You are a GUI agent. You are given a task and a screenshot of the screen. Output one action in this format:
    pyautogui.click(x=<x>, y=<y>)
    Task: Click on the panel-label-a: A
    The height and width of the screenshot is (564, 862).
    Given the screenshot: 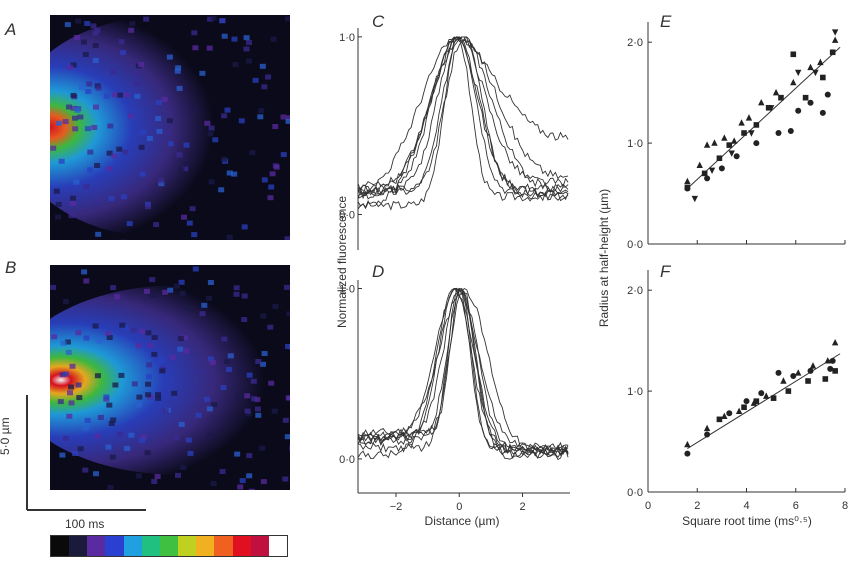 What is the action you would take?
    pyautogui.click(x=11, y=29)
    